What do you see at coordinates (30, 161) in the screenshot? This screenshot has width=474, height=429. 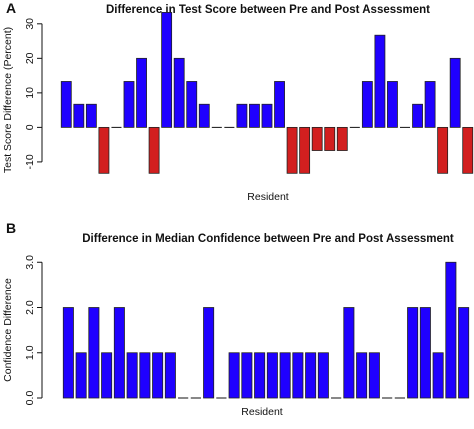 I see `y-tick-label: -10` at bounding box center [30, 161].